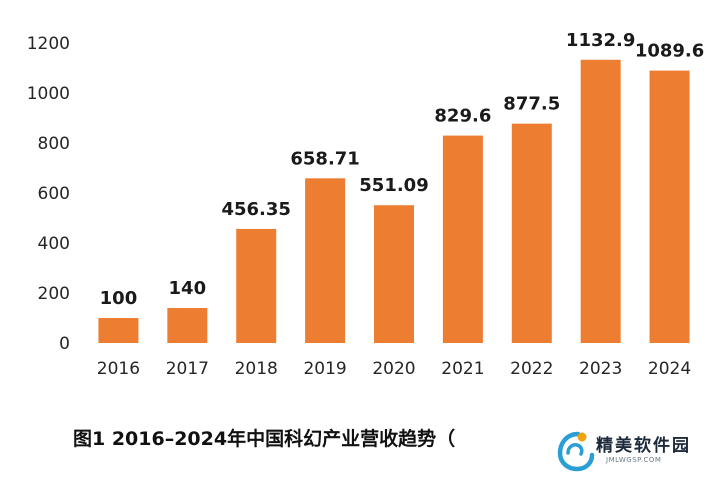 This screenshot has height=477, width=728. I want to click on y-tick-label: 1000, so click(48, 94).